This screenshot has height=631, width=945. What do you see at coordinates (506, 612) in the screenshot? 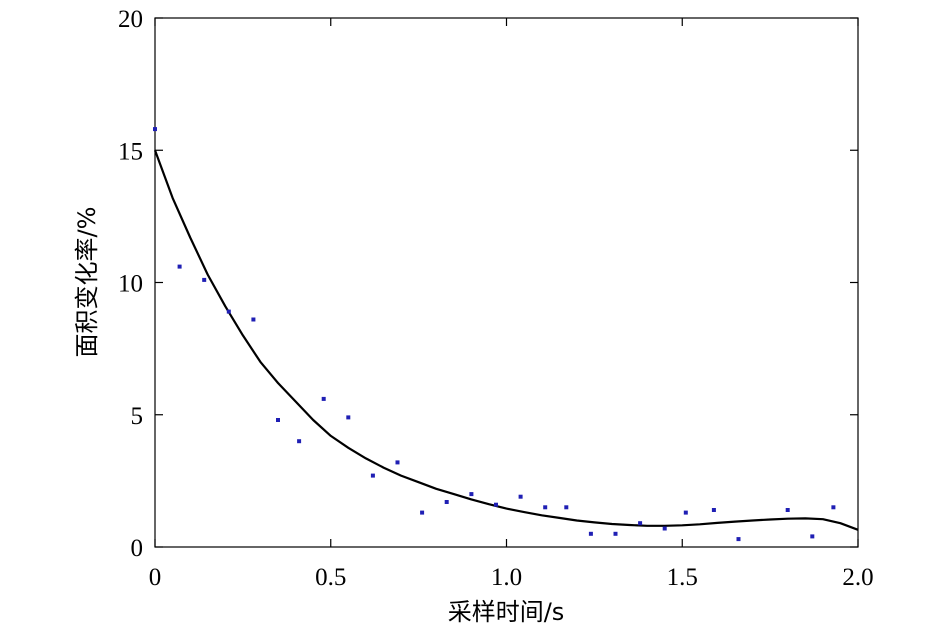
I see `x-axis-title: 采样时间/s` at bounding box center [506, 612].